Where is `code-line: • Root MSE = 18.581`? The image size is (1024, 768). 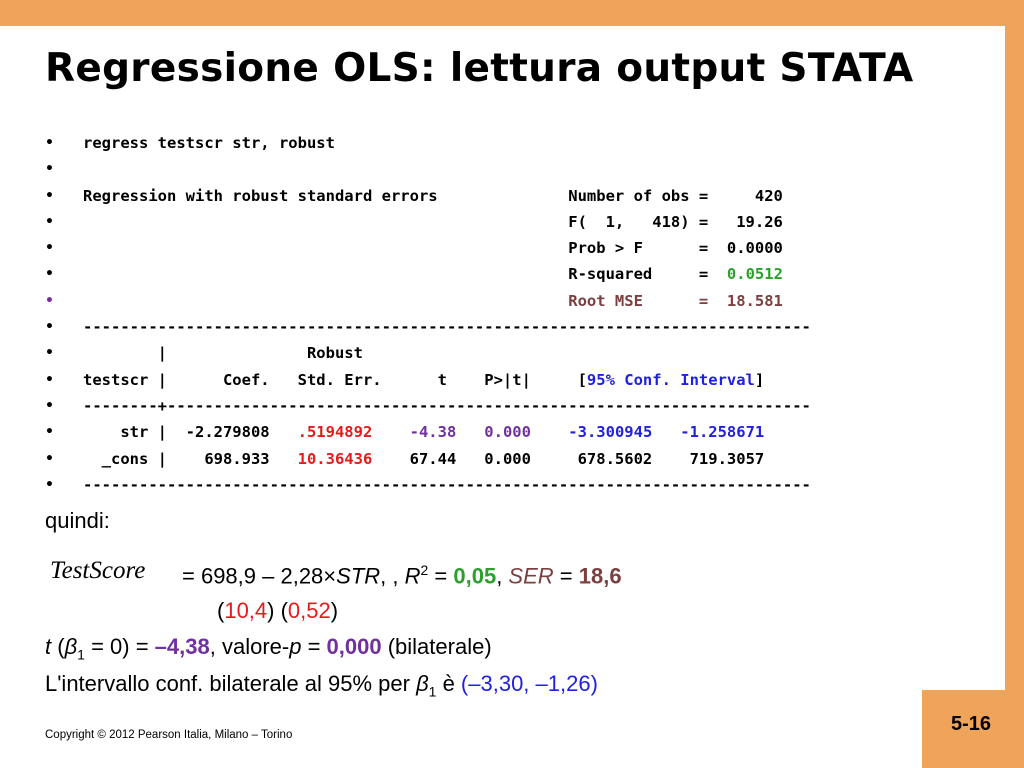
code-line: • Root MSE = 18.581 is located at coordinates (475, 301).